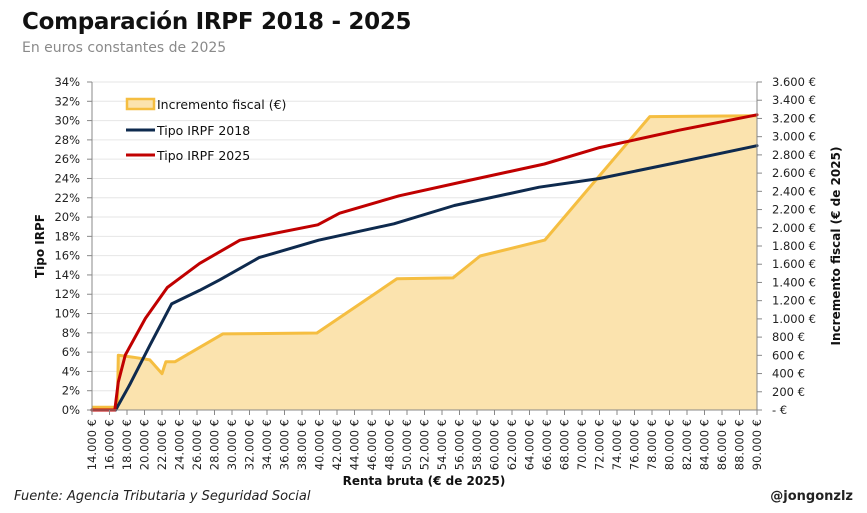 Image resolution: width=867 pixels, height=513 pixels. What do you see at coordinates (407, 444) in the screenshot?
I see `x-tick-label: 50.000 €` at bounding box center [407, 444].